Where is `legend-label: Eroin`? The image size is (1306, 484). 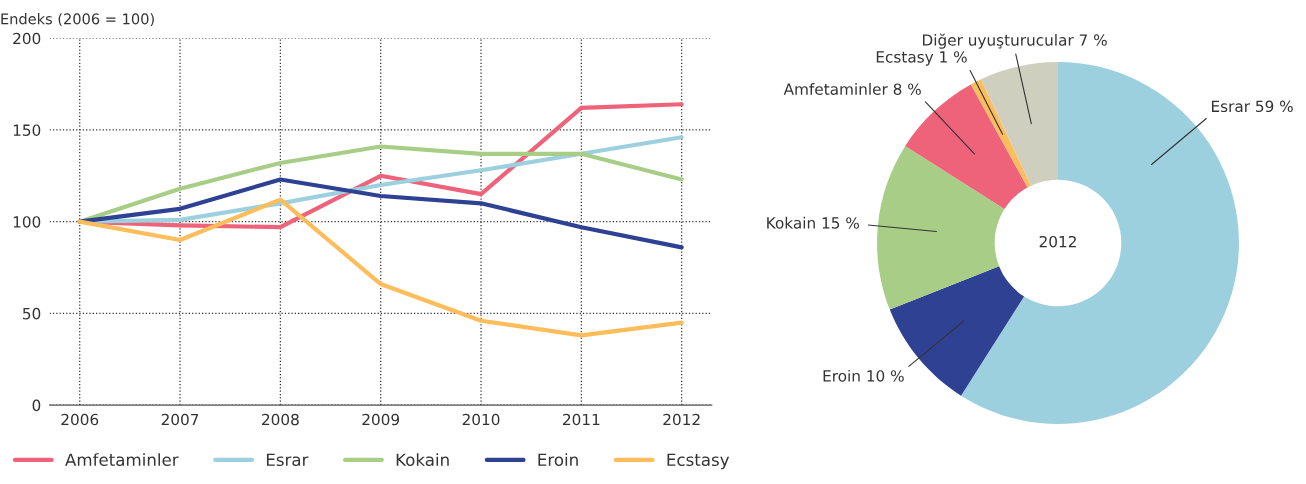 legend-label: Eroin is located at coordinates (558, 460).